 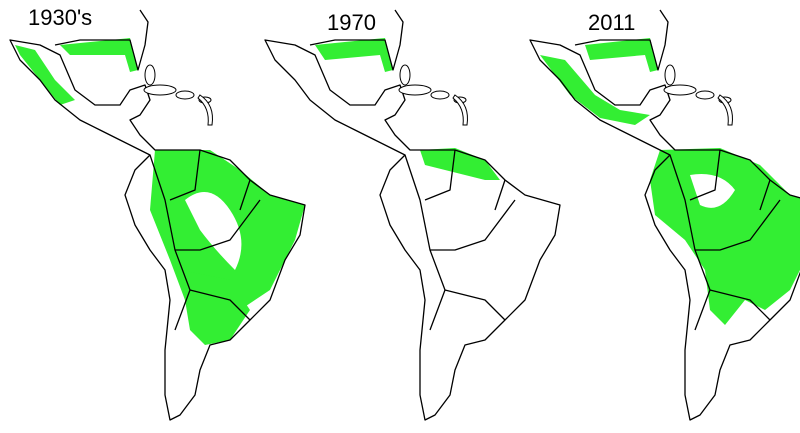 What do you see at coordinates (60, 17) in the screenshot?
I see `map-title: 1930's` at bounding box center [60, 17].